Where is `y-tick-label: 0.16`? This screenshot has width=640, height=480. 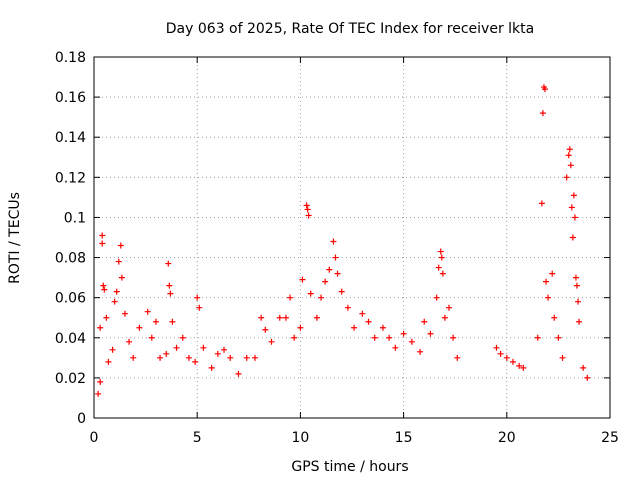
y-tick-label: 0.16 is located at coordinates (70, 98).